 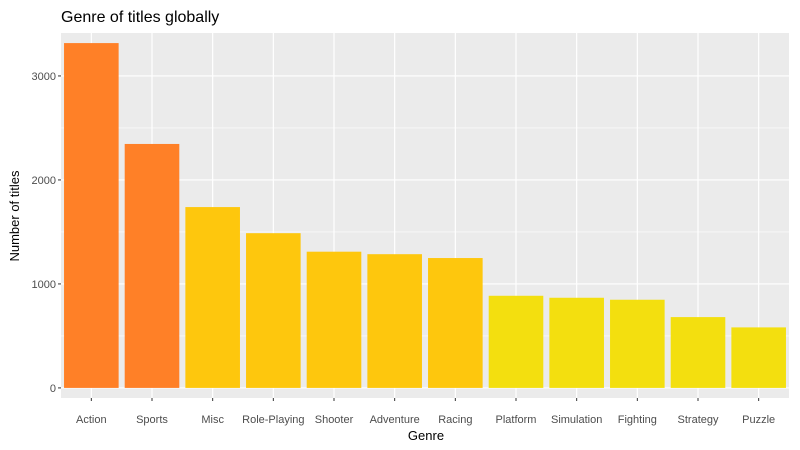 What do you see at coordinates (334, 420) in the screenshot?
I see `x-tick-label: Shooter` at bounding box center [334, 420].